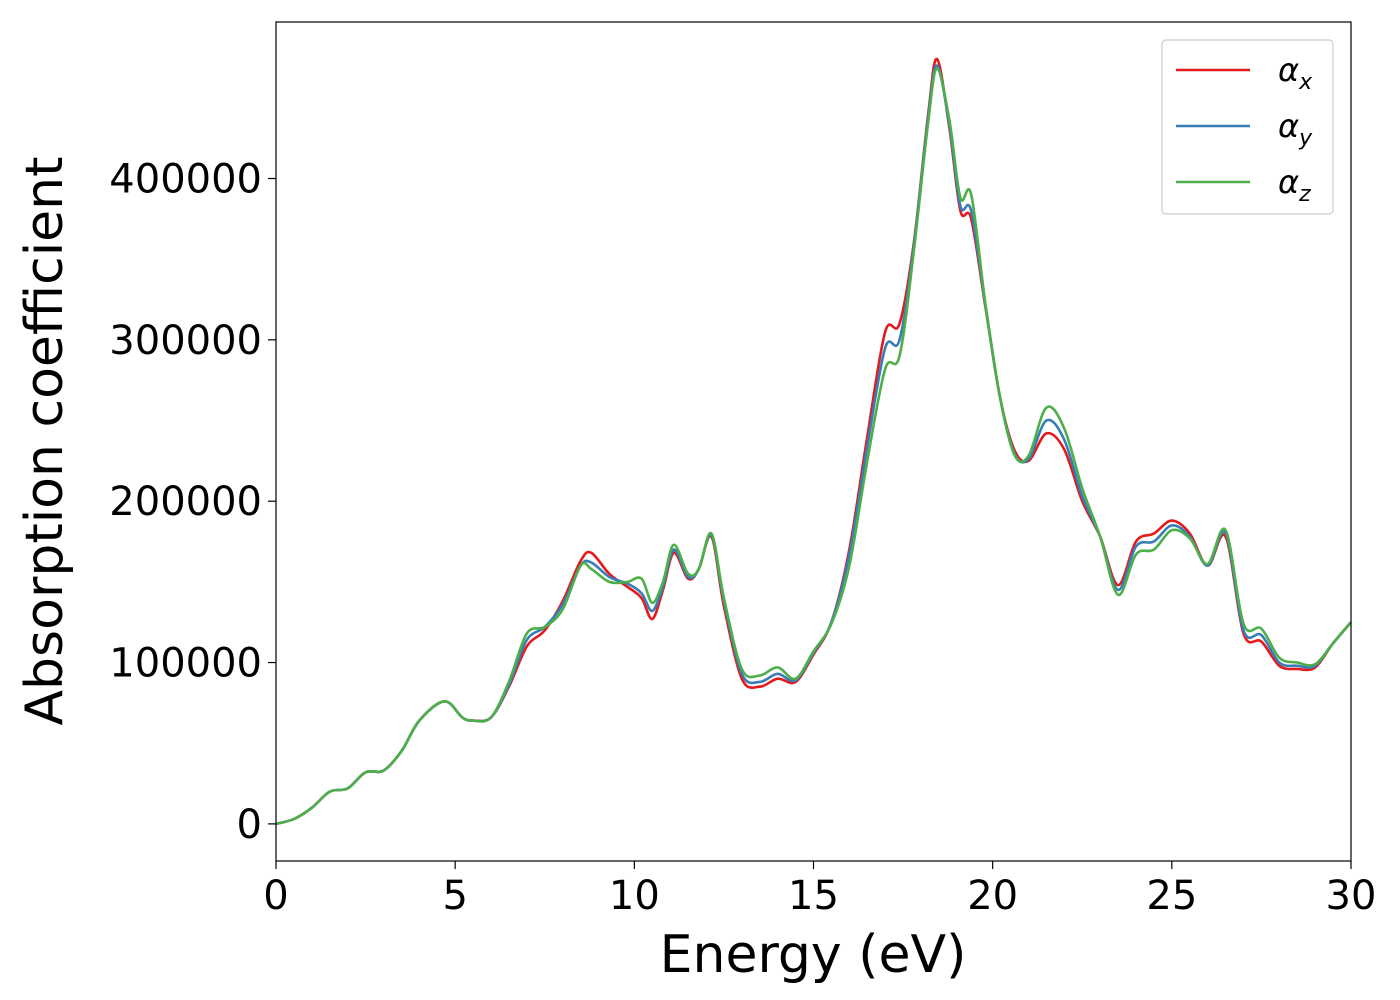  Describe the element at coordinates (1295, 129) in the screenshot. I see `legend-label-y: αy` at that location.